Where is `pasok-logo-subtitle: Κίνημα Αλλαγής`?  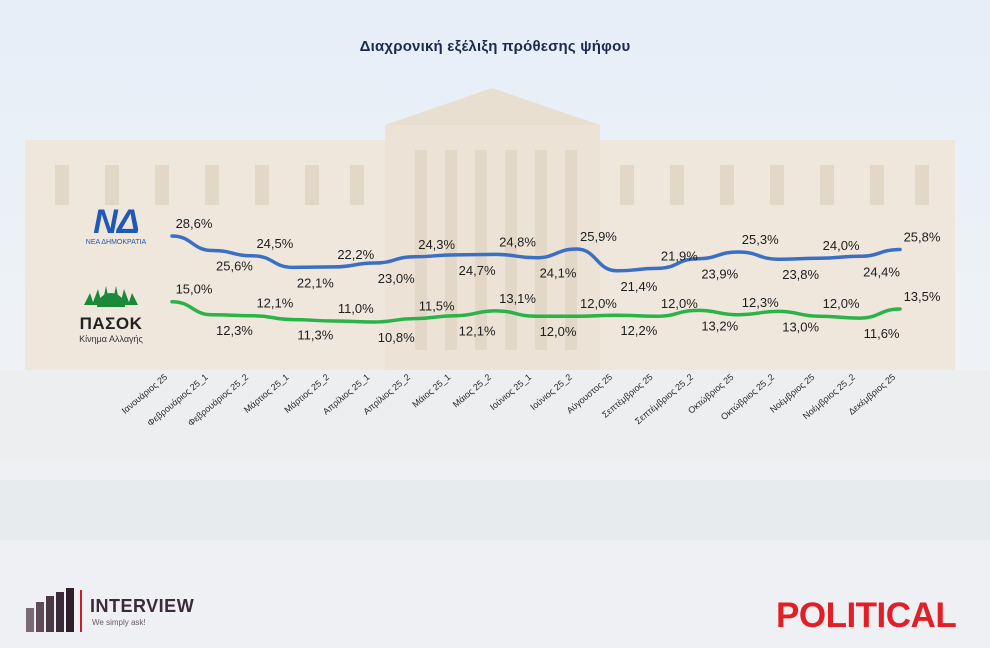 pasok-logo-subtitle: Κίνημα Αλλαγής is located at coordinates (111, 339).